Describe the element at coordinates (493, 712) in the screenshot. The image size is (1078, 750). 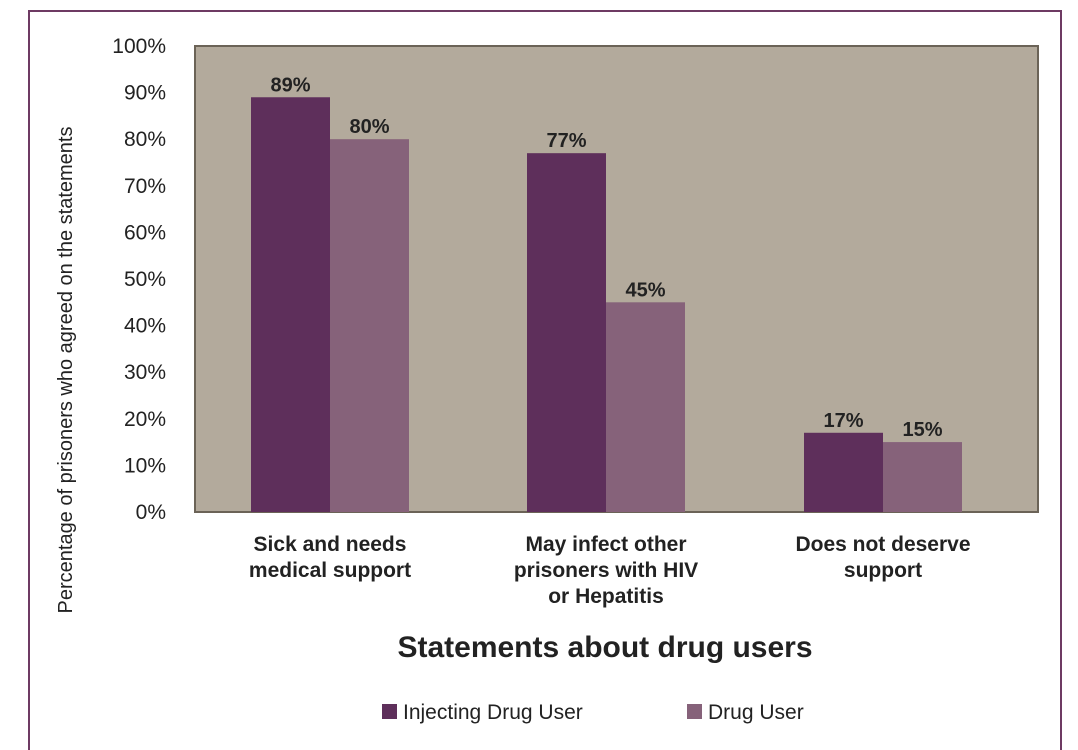
I see `legend-label: Injecting Drug User` at that location.